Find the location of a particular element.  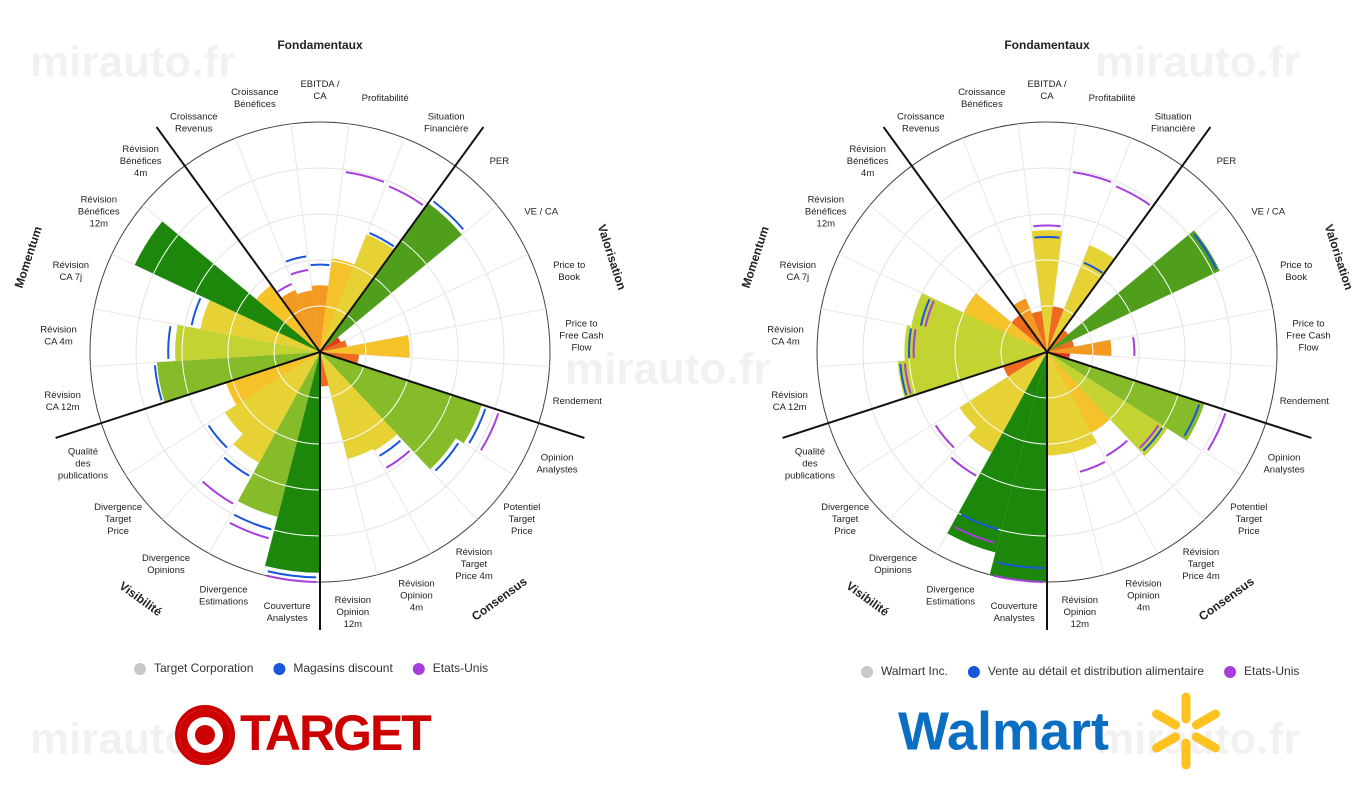

category-label: Profitabilité is located at coordinates (1112, 98).